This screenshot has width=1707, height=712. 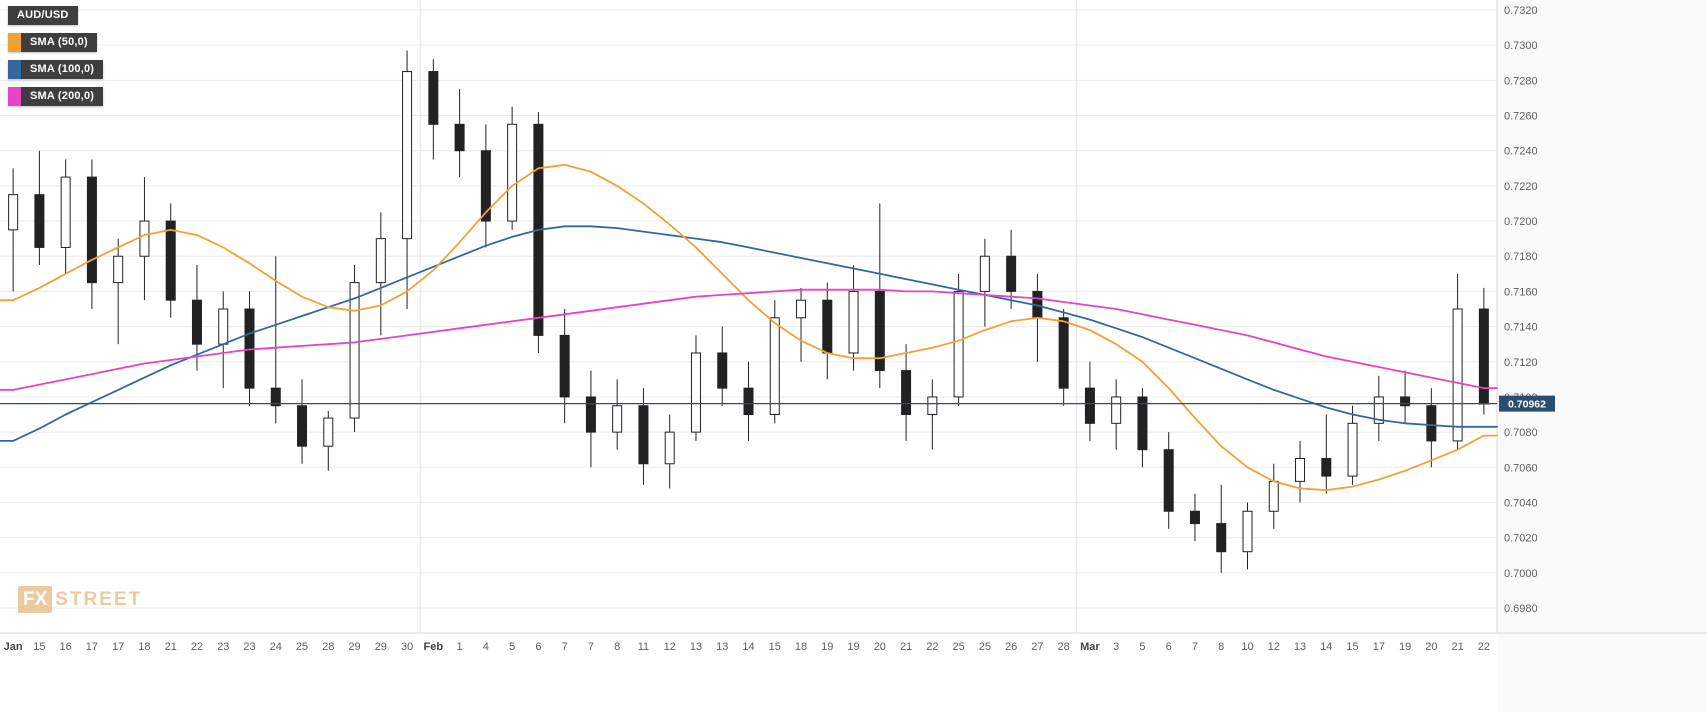 What do you see at coordinates (13, 647) in the screenshot?
I see `date-axis-label: Jan` at bounding box center [13, 647].